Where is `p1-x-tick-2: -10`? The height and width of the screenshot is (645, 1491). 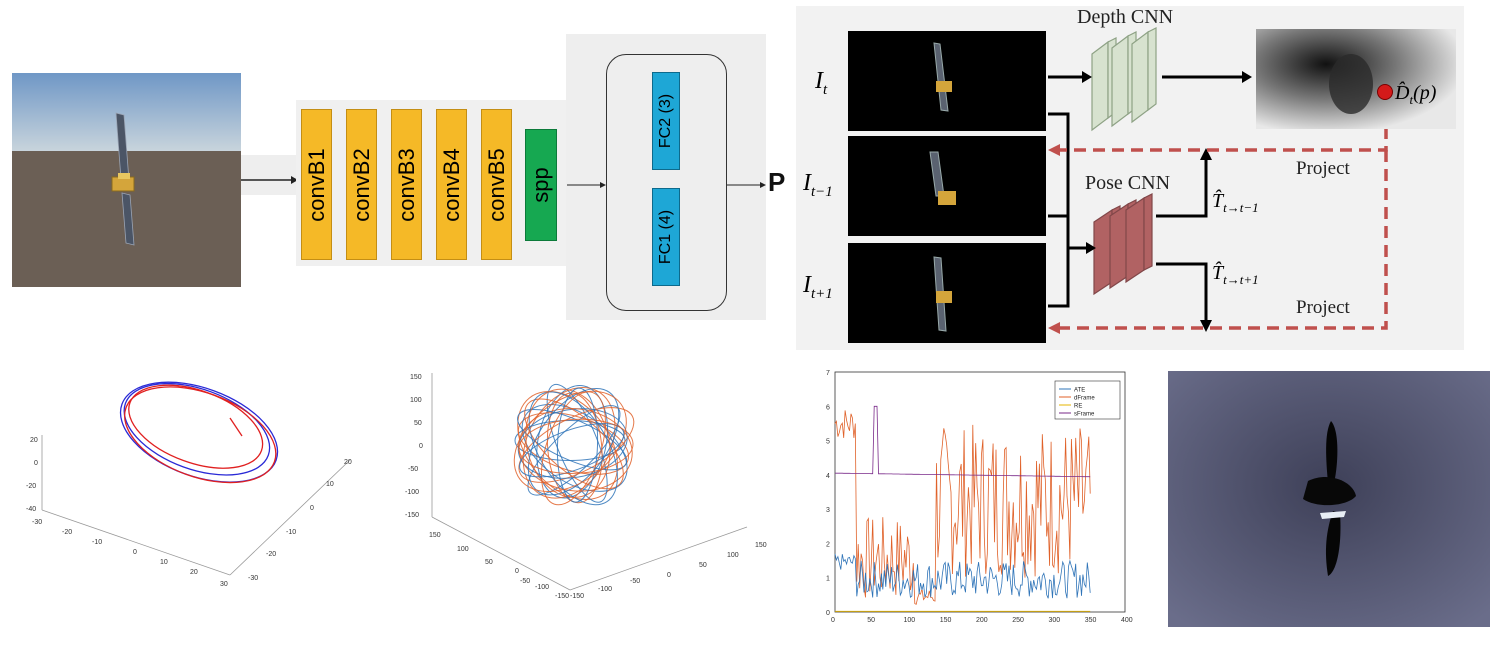 p1-x-tick-2: -10 is located at coordinates (97, 542).